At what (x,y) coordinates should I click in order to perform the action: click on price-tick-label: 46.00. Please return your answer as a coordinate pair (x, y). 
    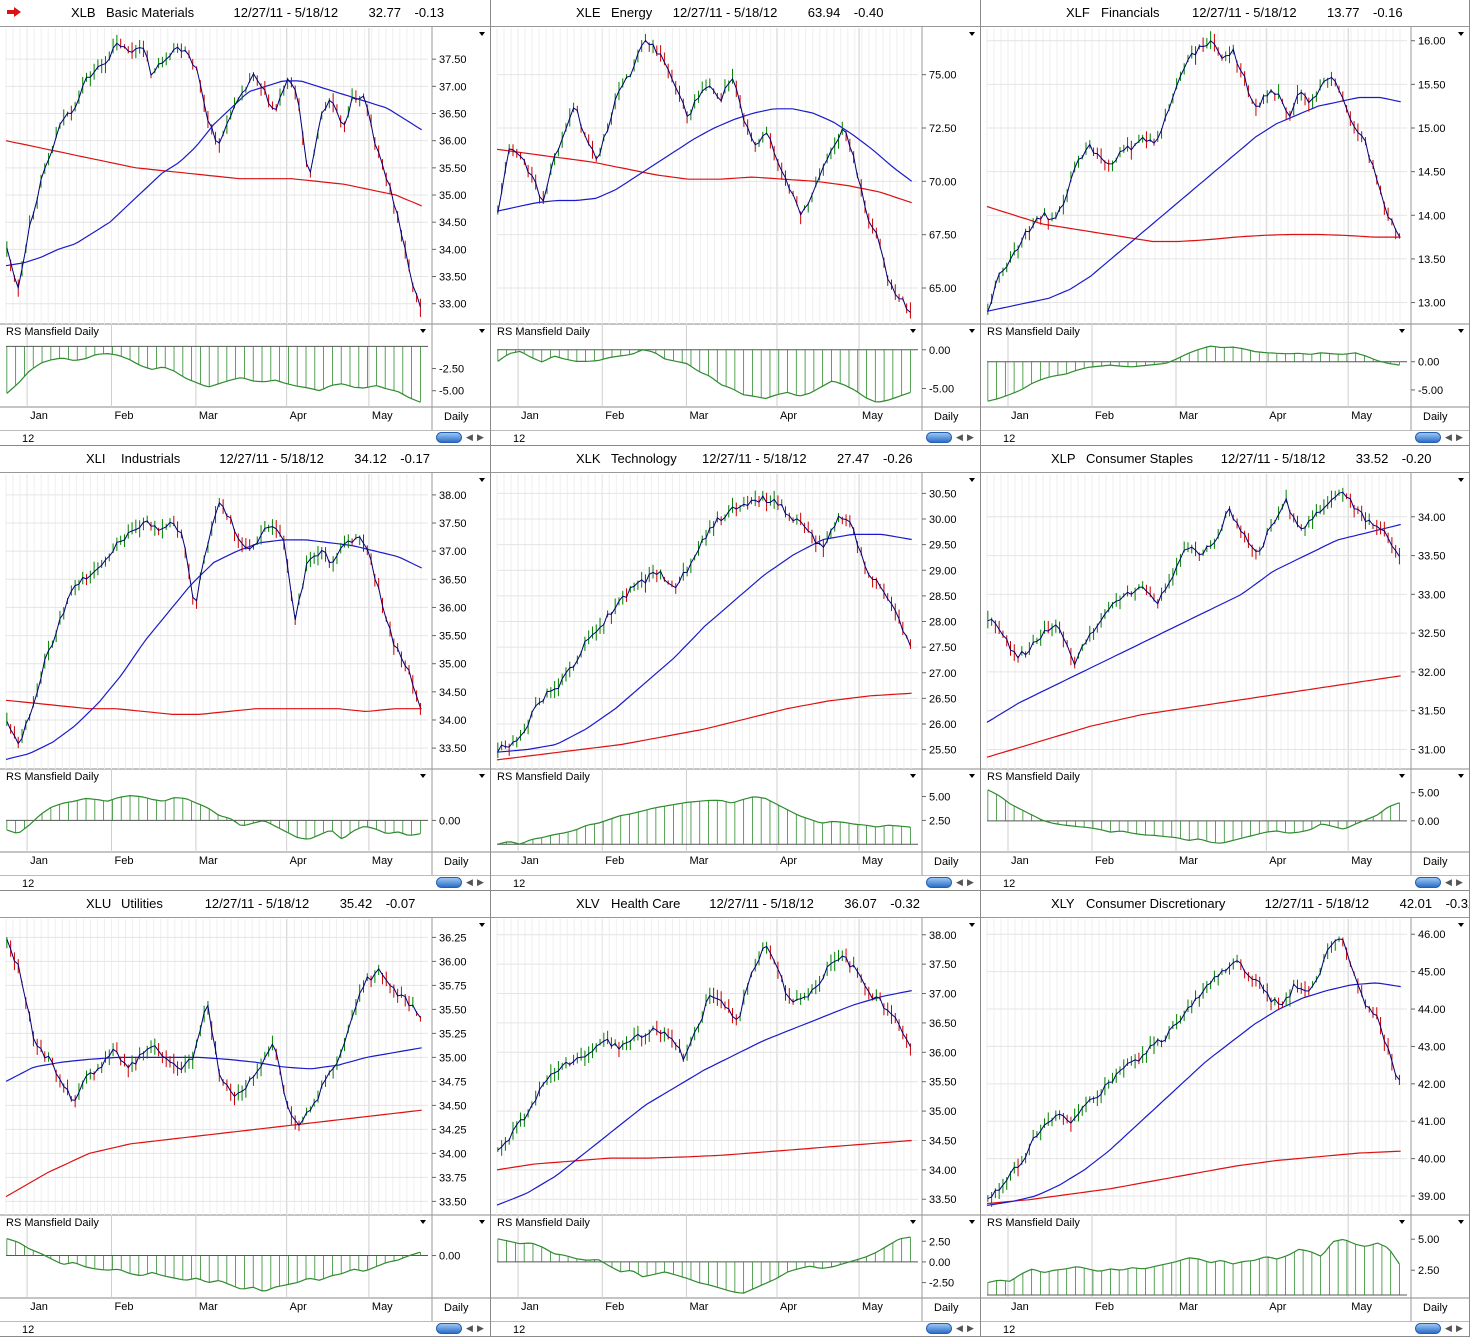
    Looking at the image, I should click on (1432, 935).